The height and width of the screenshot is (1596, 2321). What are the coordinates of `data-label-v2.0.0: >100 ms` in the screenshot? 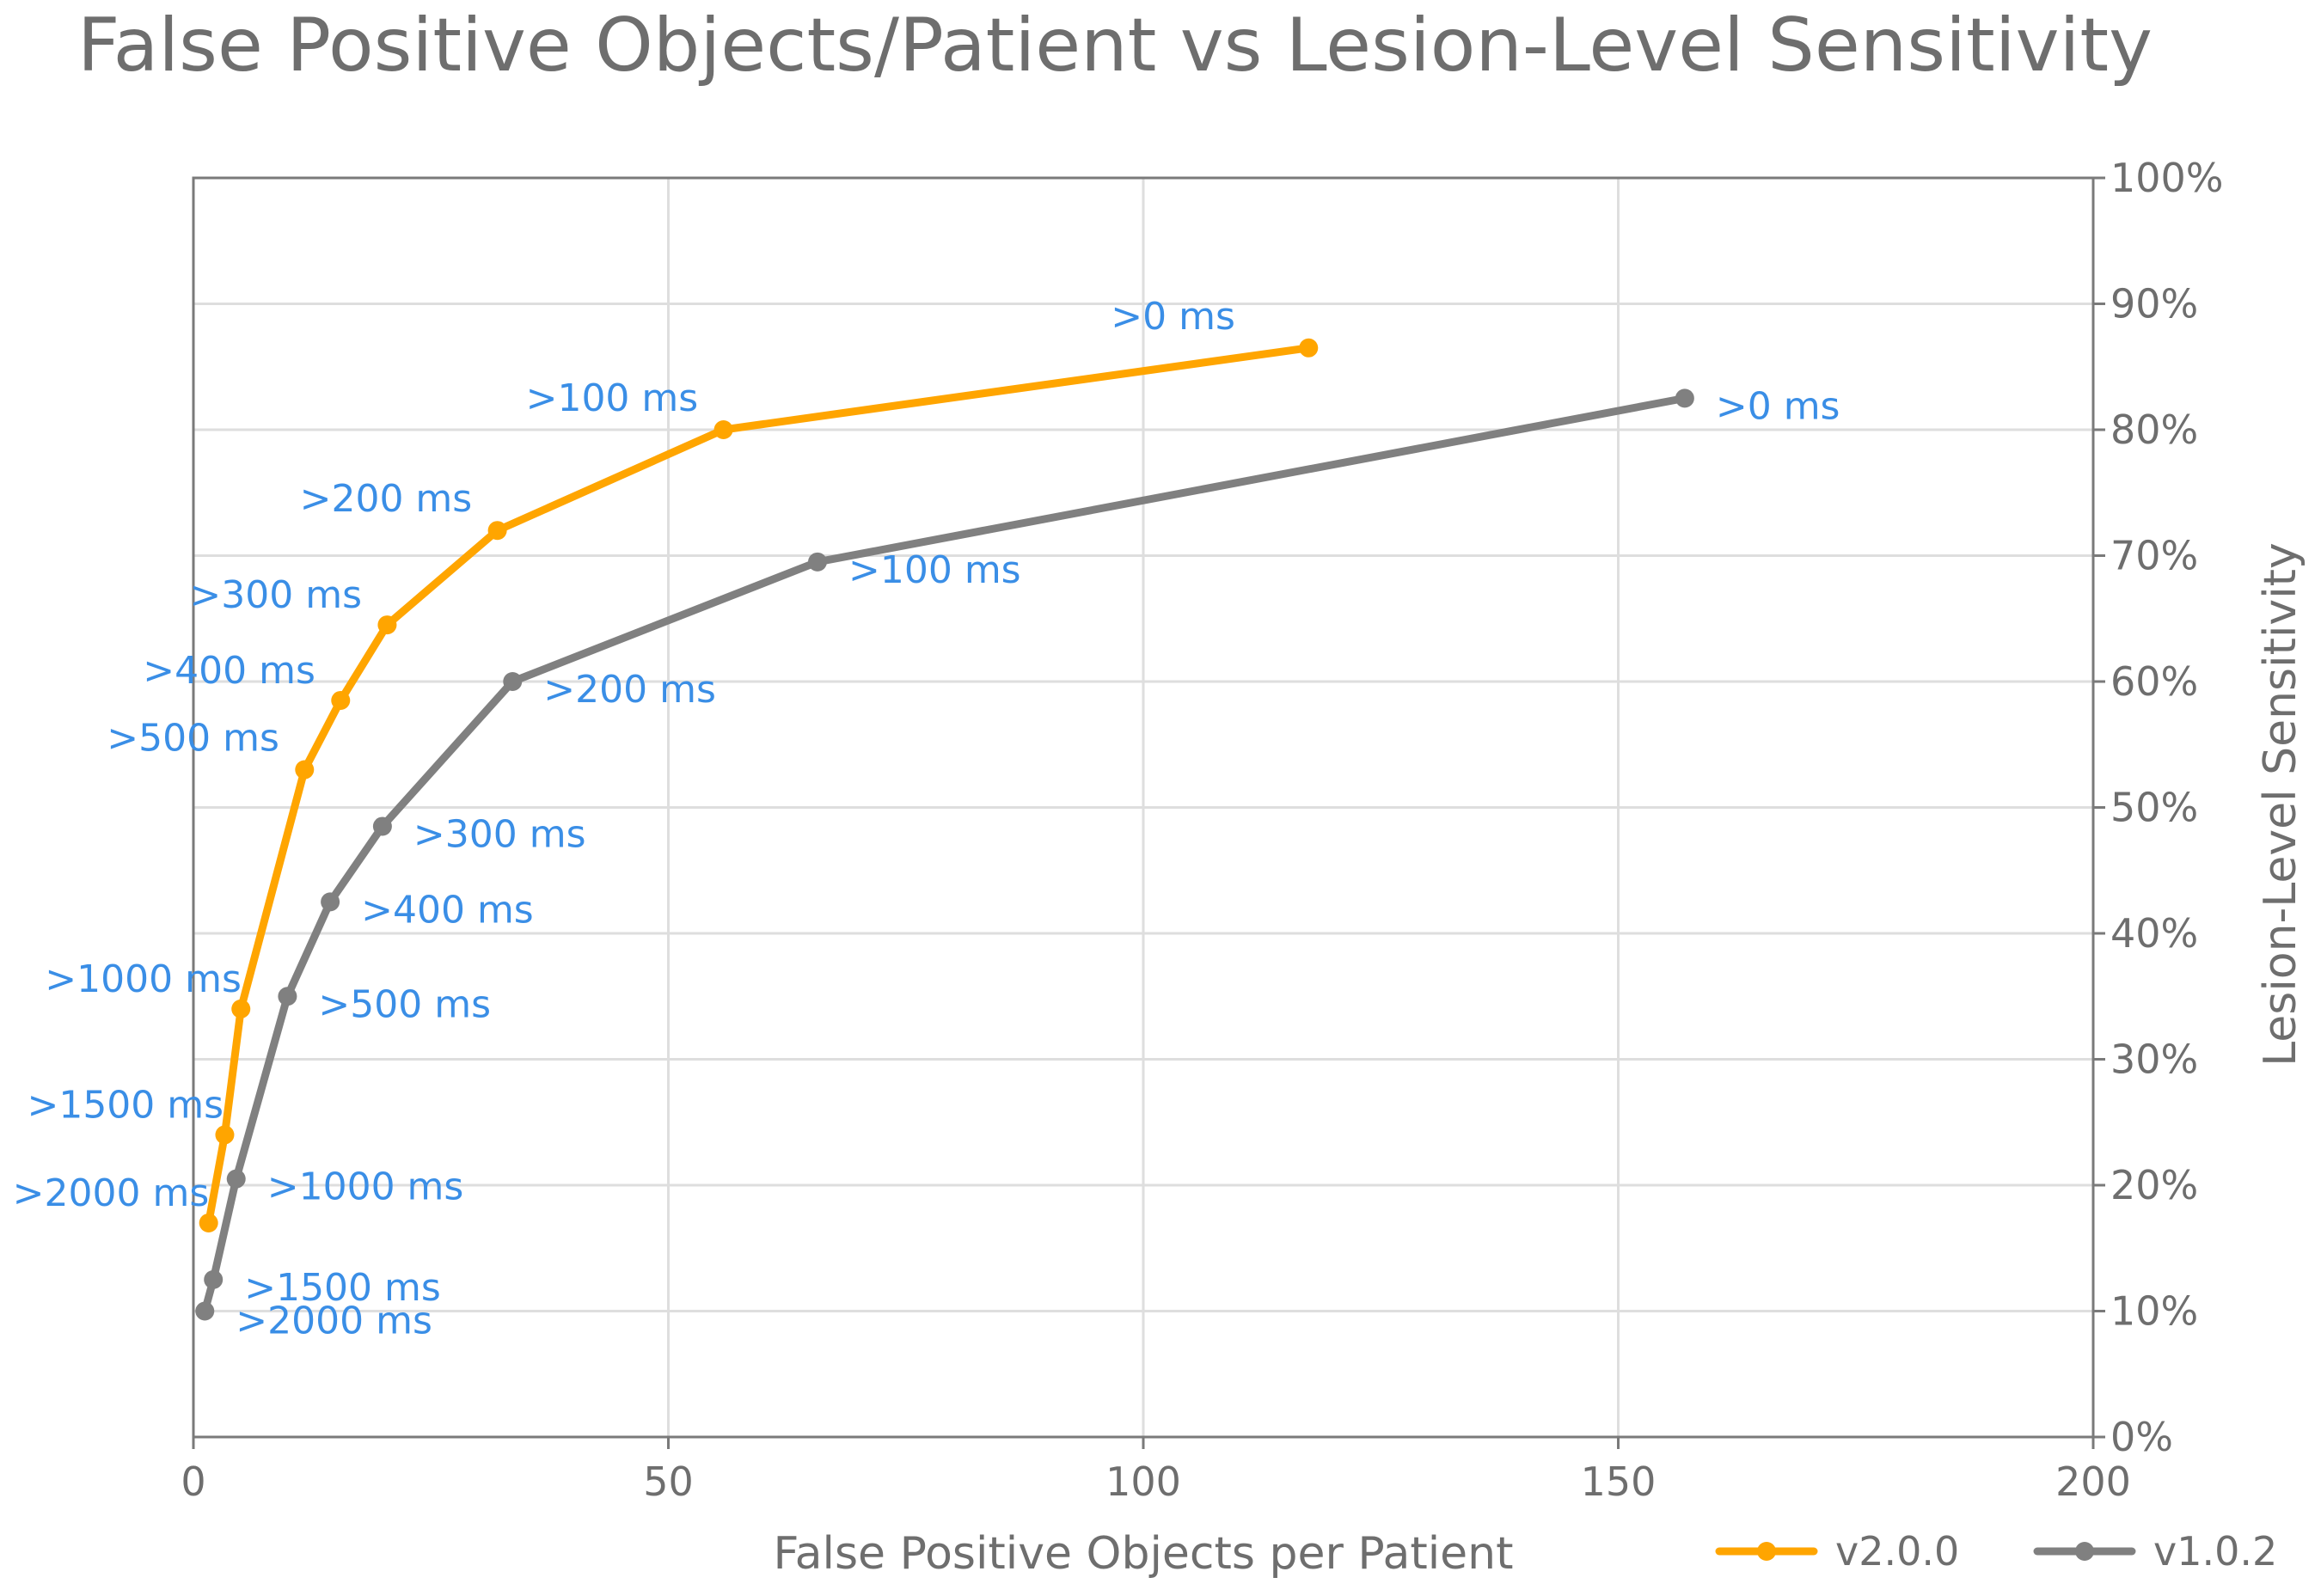 It's located at (612, 398).